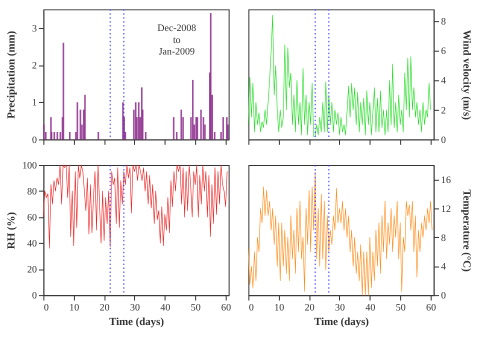 Image resolution: width=477 pixels, height=346 pixels. I want to click on y2-tick-label: 6, so click(443, 52).